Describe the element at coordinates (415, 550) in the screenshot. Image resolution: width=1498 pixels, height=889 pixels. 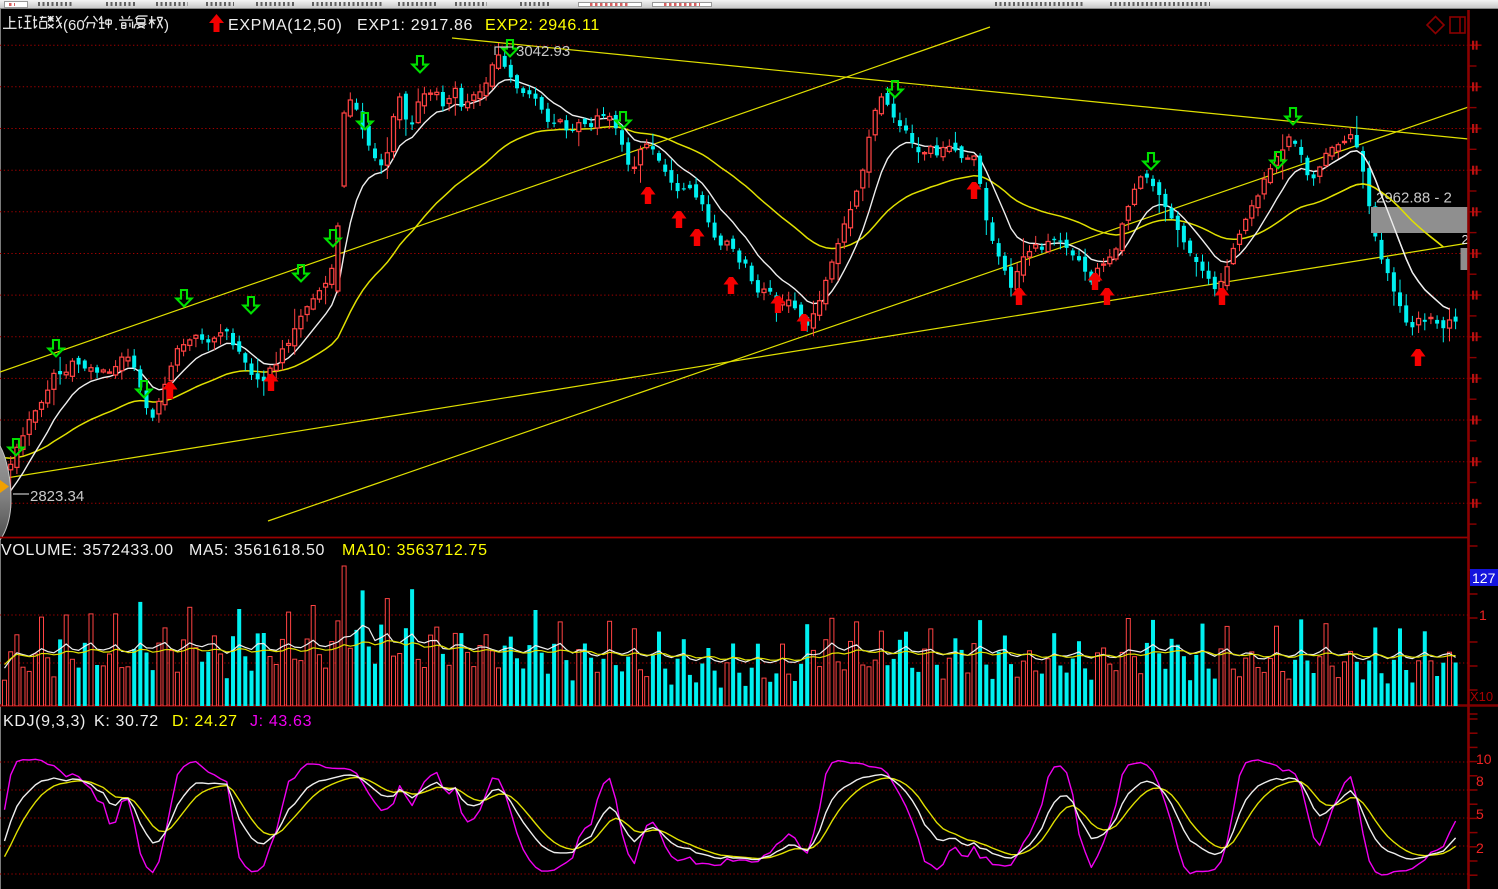
I see `svg-text: MA10: 3563712.75` at that location.